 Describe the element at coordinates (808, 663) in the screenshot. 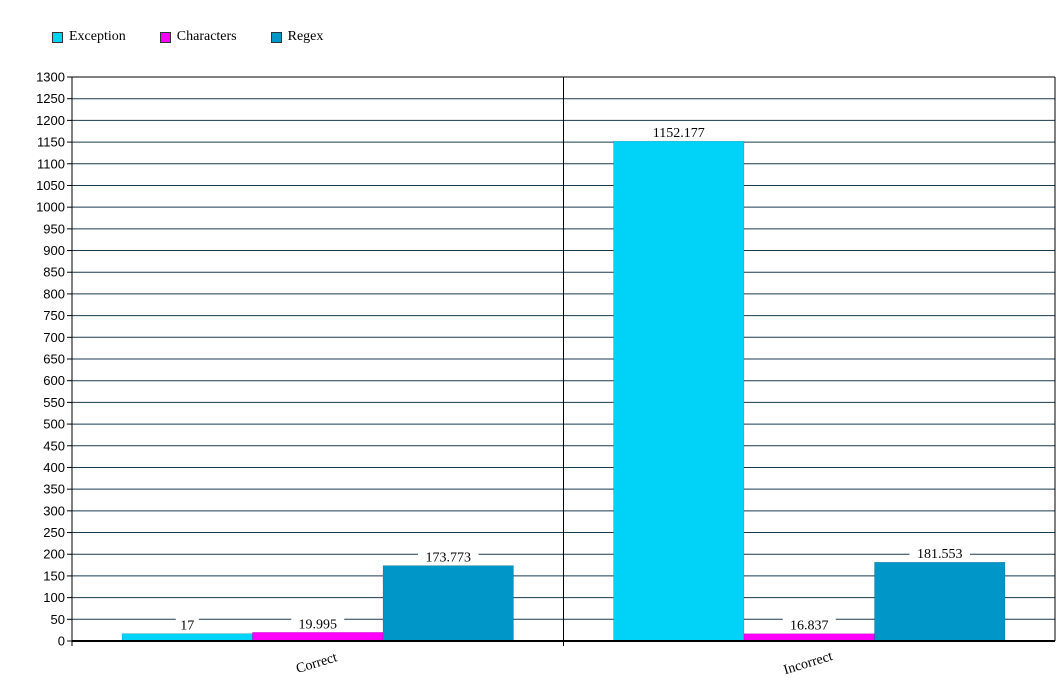

I see `category-label: Incorrect` at that location.